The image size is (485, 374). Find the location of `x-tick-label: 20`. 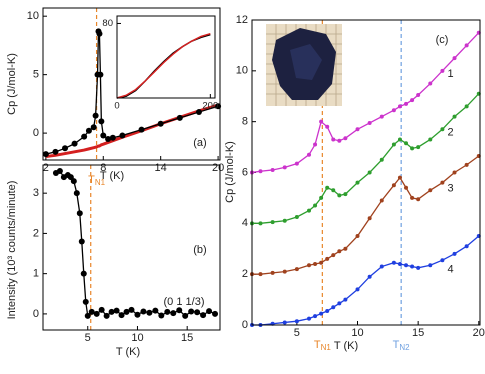

x-tick-label: 20 is located at coordinates (479, 333).